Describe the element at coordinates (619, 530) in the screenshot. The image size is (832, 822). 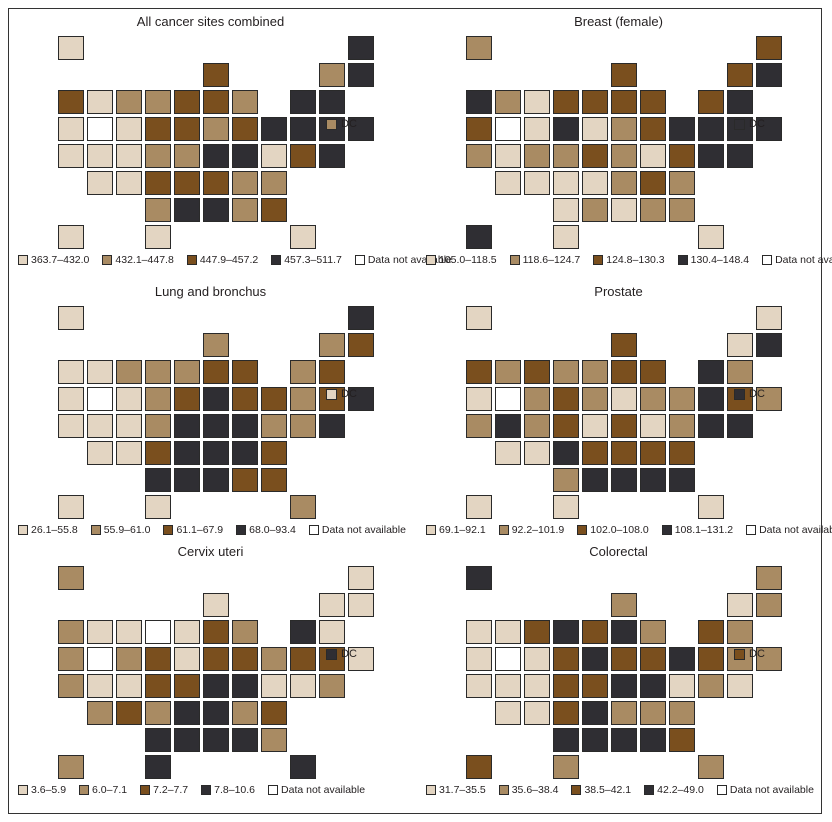
I see `legend-label: 102.0–108.0` at that location.